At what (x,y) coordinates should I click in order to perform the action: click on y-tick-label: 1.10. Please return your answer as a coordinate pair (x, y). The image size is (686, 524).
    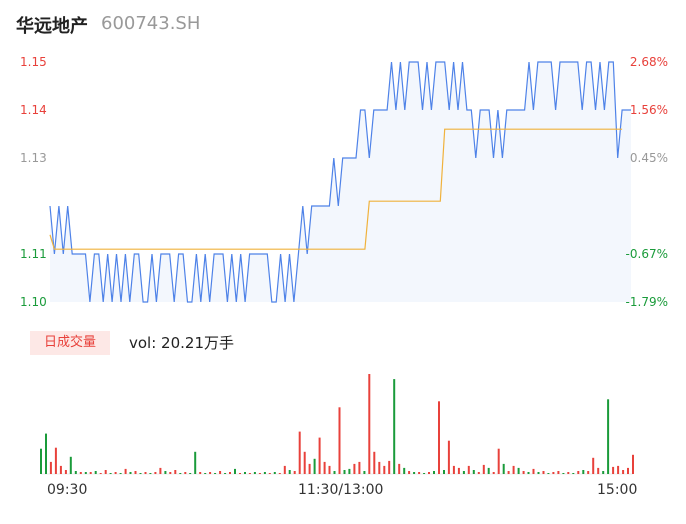
    Looking at the image, I should click on (33, 302).